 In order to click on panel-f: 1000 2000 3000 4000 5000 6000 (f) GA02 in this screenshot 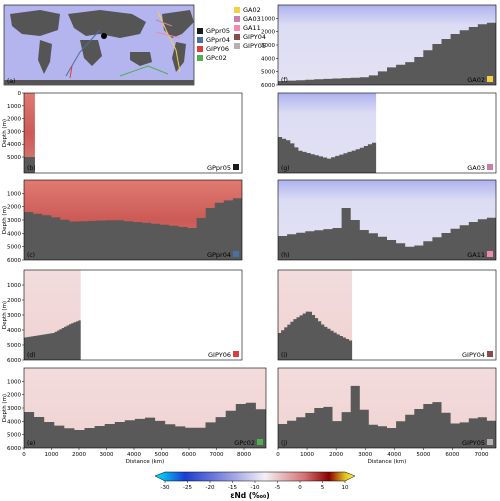, I will do `click(379, 46)`.